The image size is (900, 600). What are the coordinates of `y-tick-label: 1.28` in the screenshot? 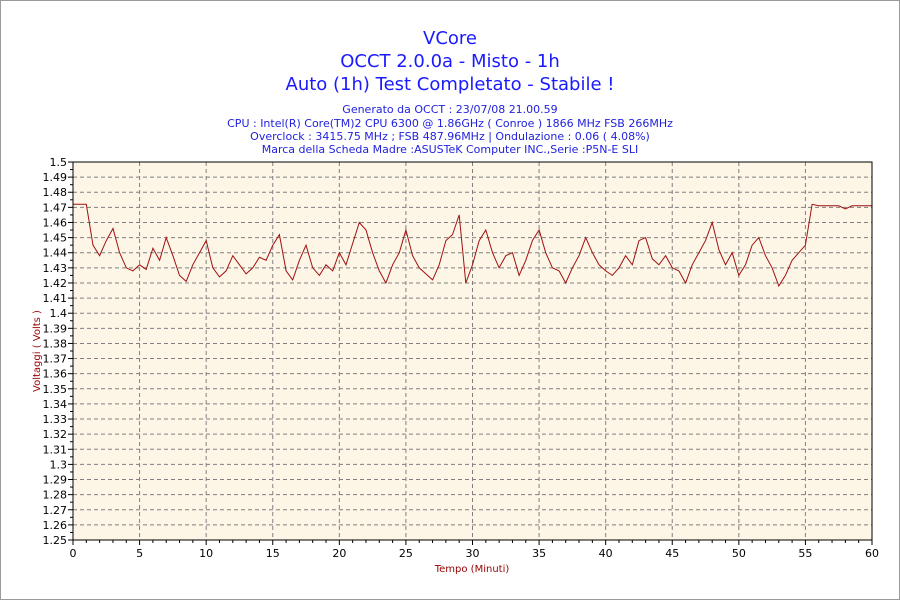 It's located at (55, 495).